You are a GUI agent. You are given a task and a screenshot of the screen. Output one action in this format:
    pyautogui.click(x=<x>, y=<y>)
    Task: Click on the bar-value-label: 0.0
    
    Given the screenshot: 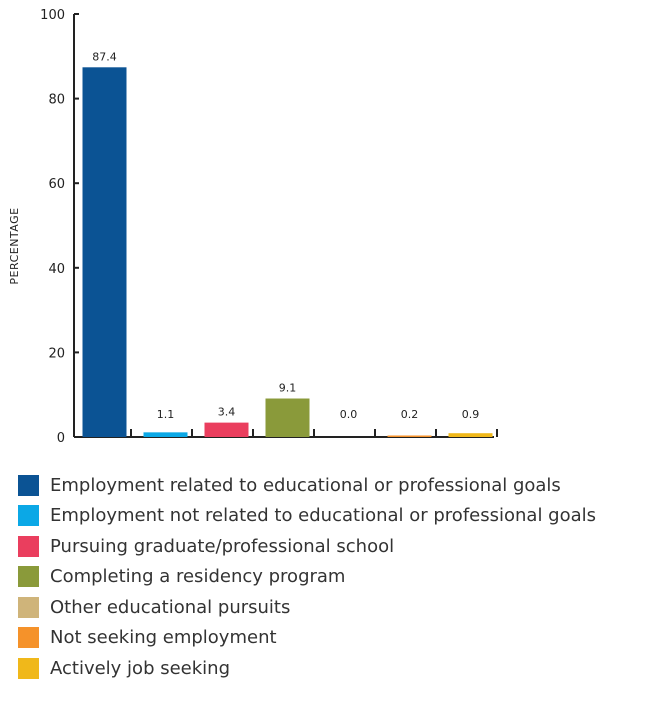 What is the action you would take?
    pyautogui.click(x=349, y=414)
    